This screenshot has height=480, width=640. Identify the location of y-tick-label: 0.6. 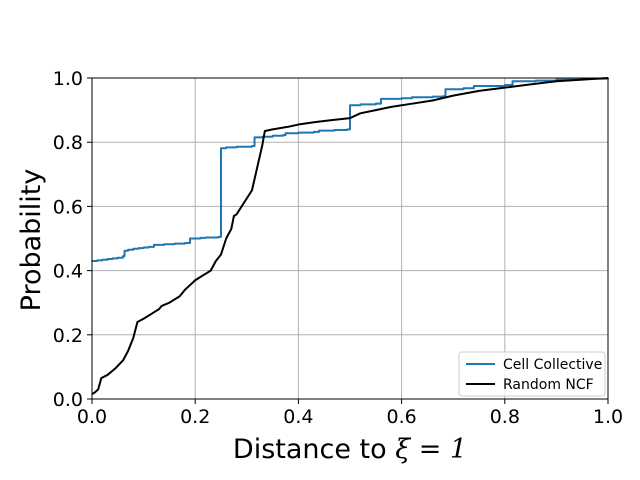
(68, 207).